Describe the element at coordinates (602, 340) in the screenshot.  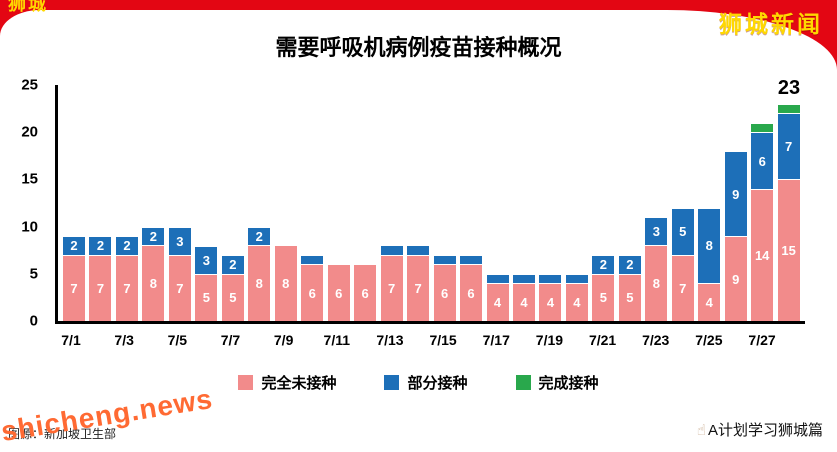
I see `x-tick-7/21: 7/21` at that location.